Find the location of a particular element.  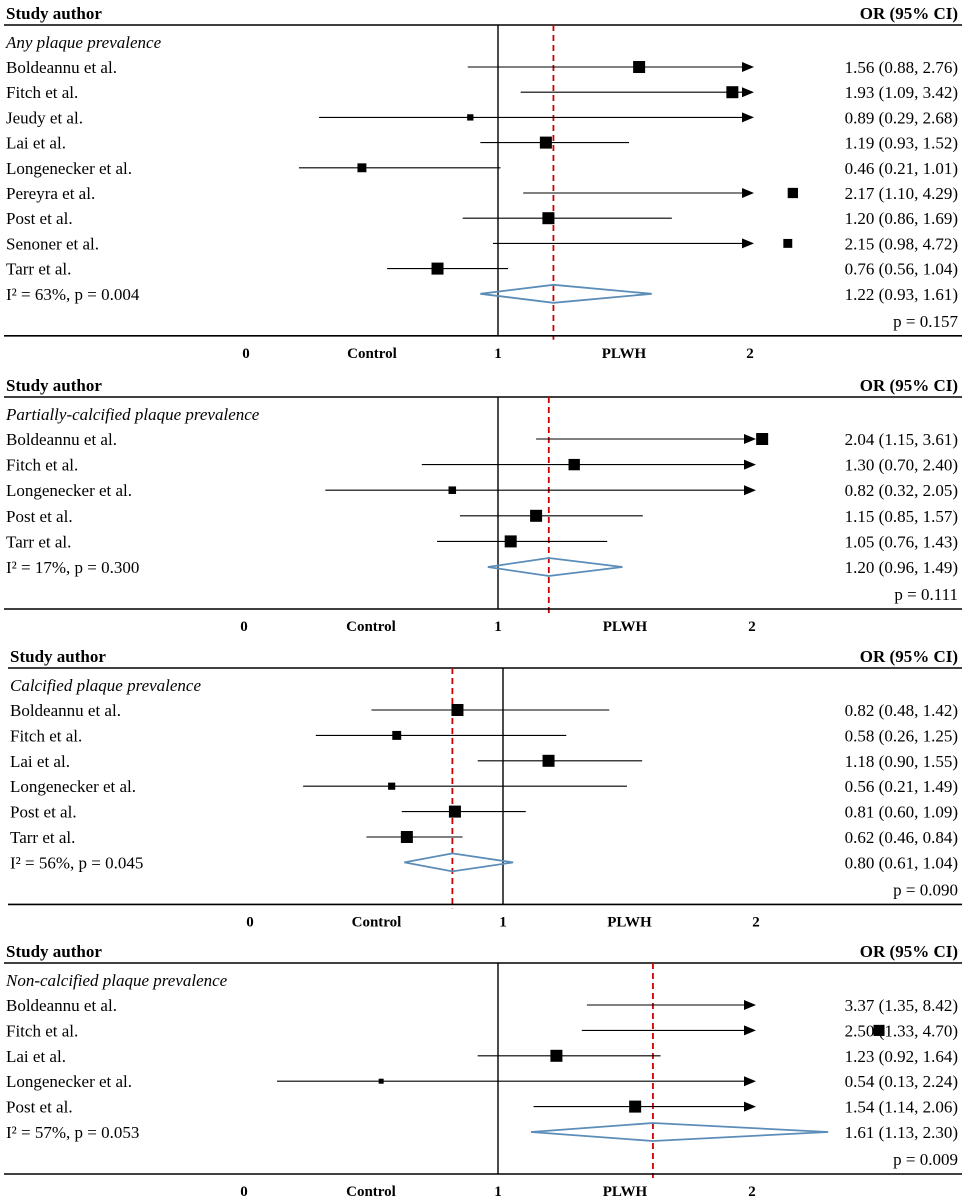

p-value: p = 0.111 is located at coordinates (926, 594).